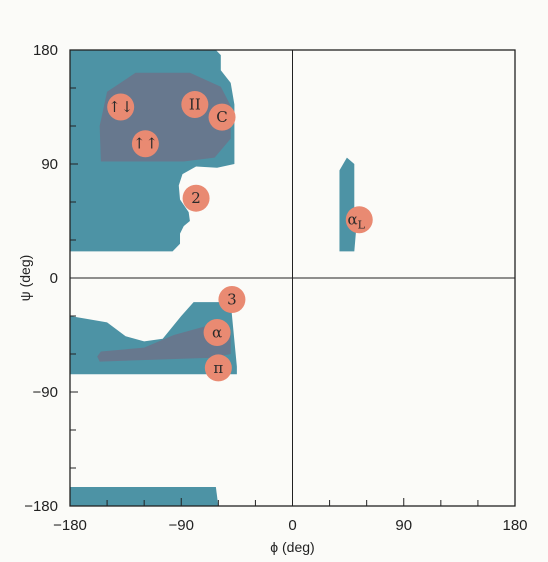 This screenshot has width=548, height=562. I want to click on label-antiparallel: ↑↓, so click(121, 107).